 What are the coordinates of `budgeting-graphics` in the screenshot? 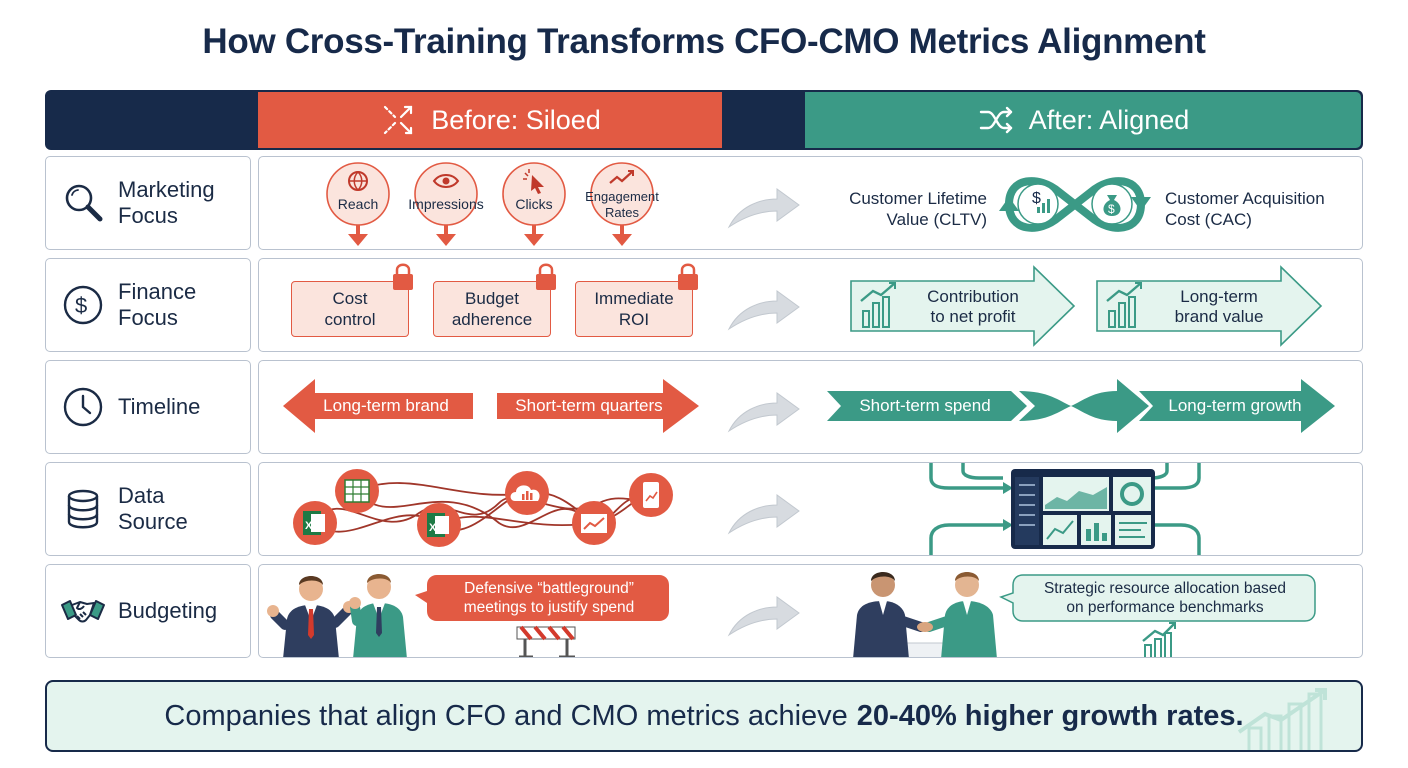 It's located at (791, 614).